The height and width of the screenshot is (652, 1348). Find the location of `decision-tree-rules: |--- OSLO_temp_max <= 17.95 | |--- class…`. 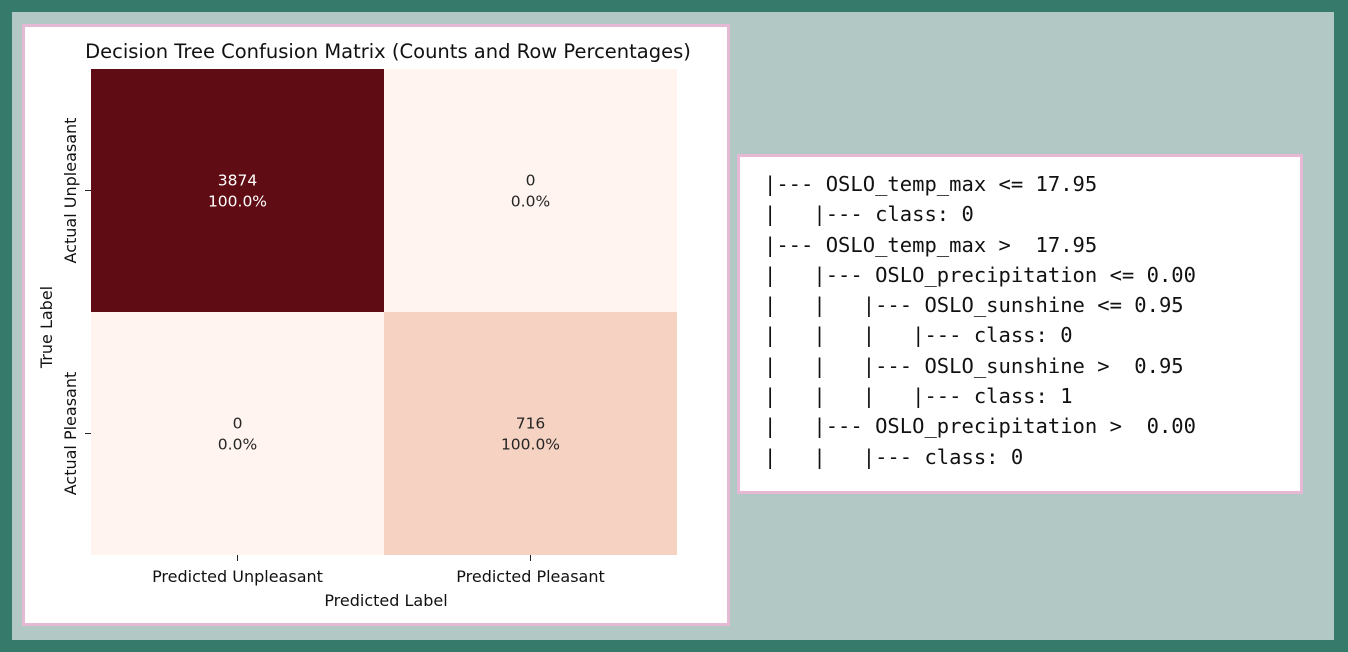

decision-tree-rules: |--- OSLO_temp_max <= 17.95 | |--- class… is located at coordinates (980, 320).